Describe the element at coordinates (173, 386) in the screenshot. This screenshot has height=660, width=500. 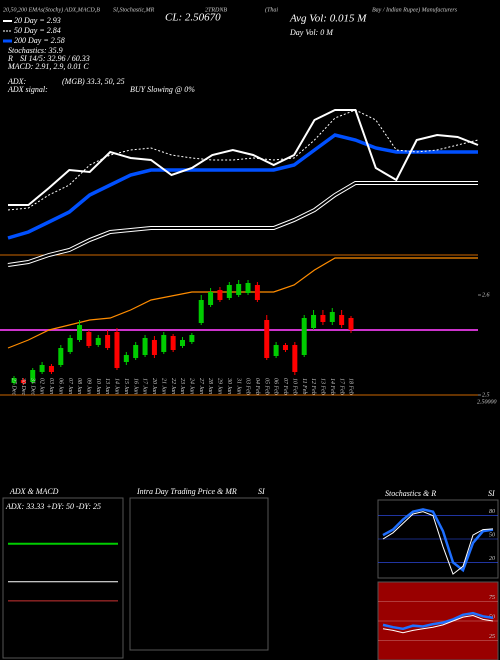
I see `x-tick-label: 22 Jan` at that location.